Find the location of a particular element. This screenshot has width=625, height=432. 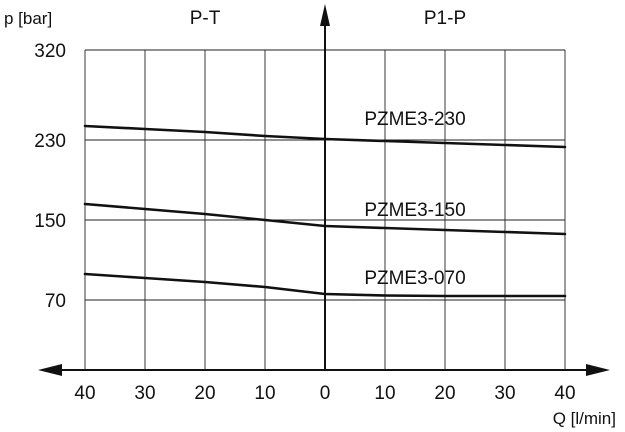

y-tick-label: 70 is located at coordinates (55, 301).